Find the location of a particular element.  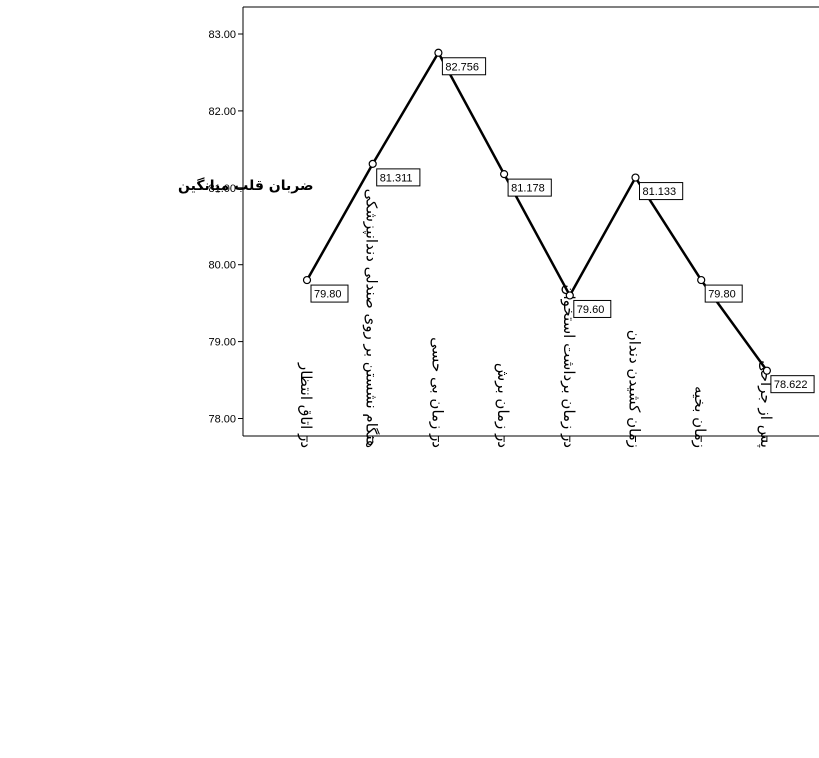

data-label: 81.311 is located at coordinates (398, 177).